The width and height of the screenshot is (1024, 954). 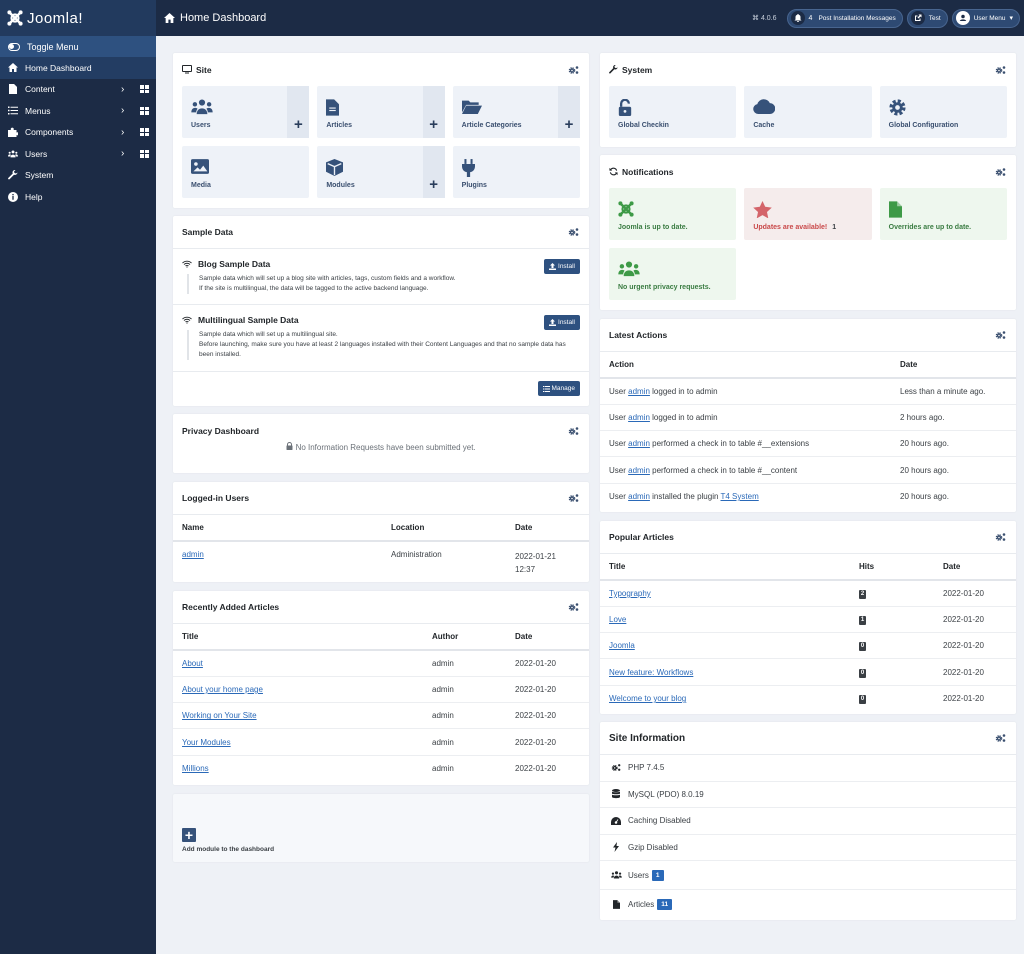 I want to click on cog-icon, so click(x=897, y=107).